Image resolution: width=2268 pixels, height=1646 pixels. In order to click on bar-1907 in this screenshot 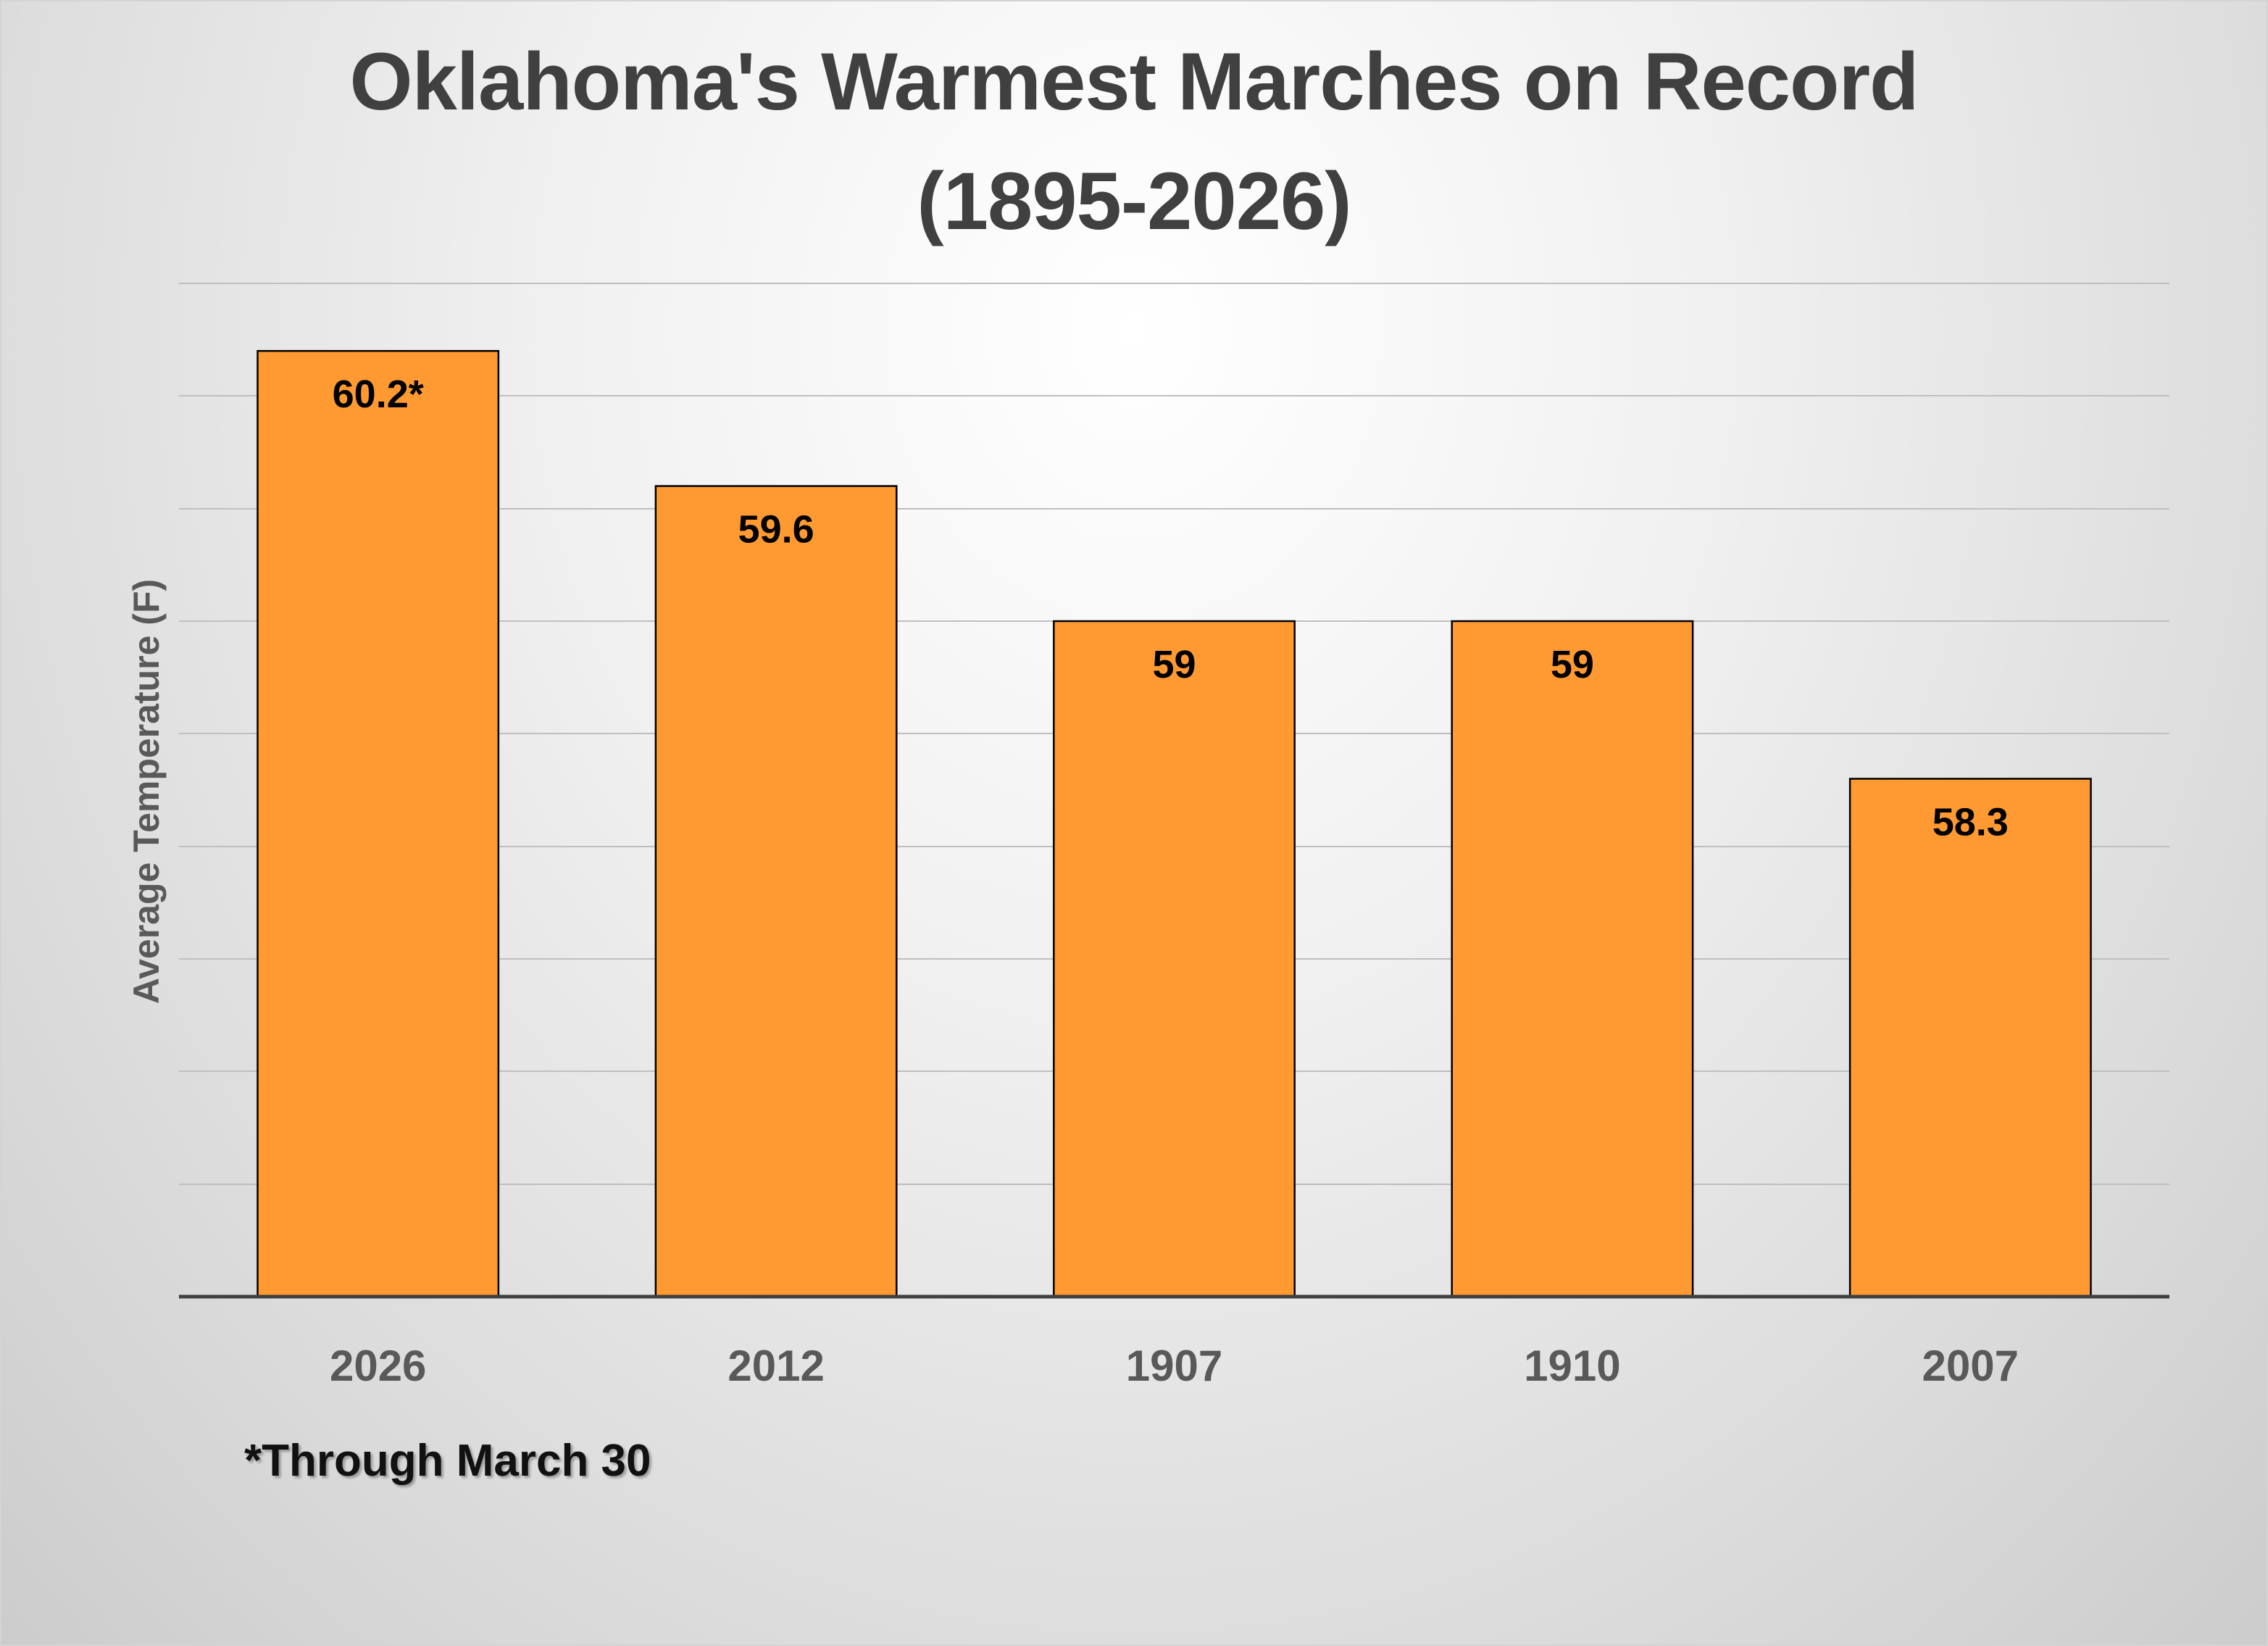, I will do `click(1174, 959)`.